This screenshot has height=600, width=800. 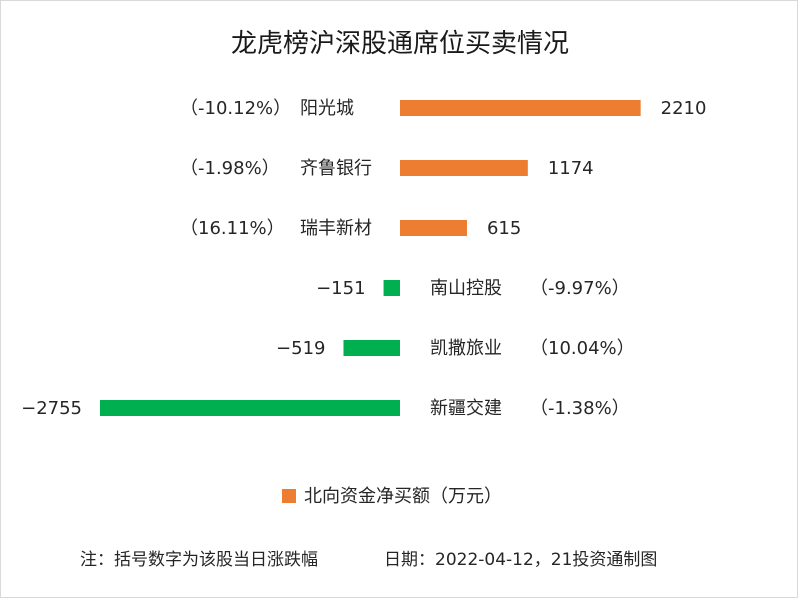 I want to click on legend-label: 北向资金净买额（万元）, so click(x=403, y=496).